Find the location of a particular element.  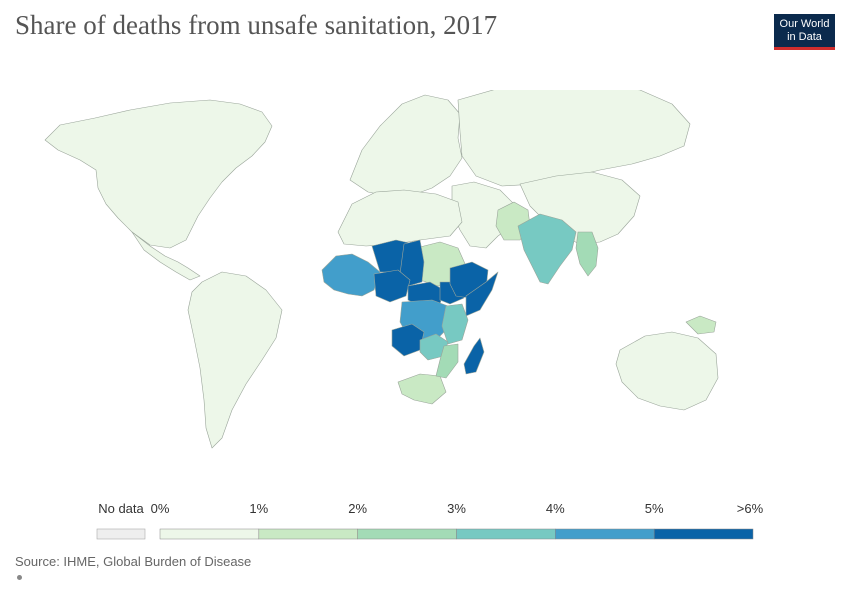

region-nigeria is located at coordinates (392, 286).